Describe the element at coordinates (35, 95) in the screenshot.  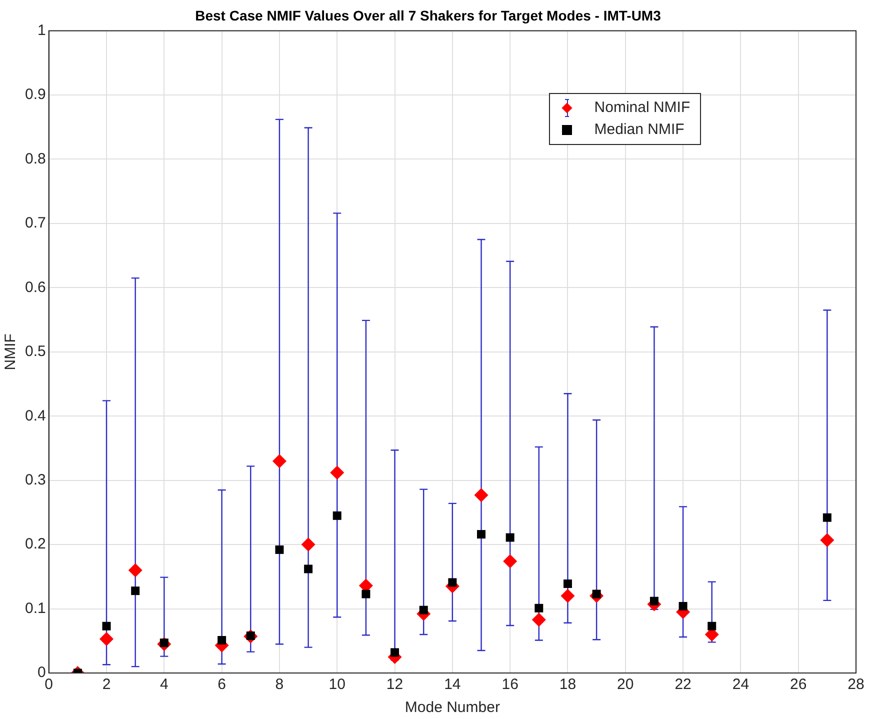
I see `y-tick-label: 0.9` at that location.